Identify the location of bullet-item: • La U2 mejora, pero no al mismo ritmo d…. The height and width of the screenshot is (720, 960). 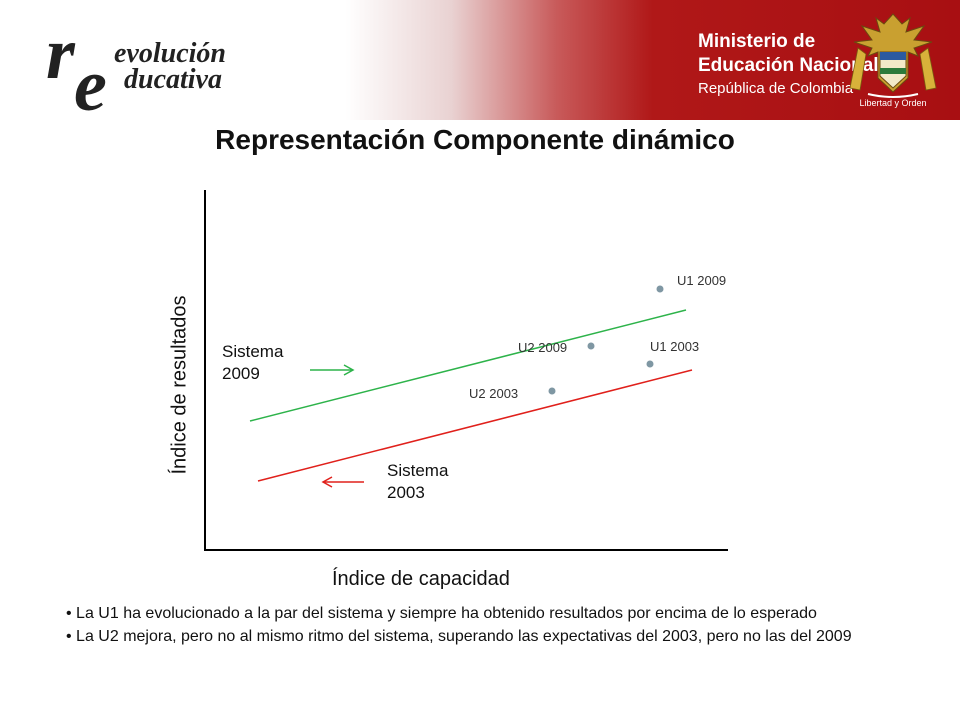
(476, 636).